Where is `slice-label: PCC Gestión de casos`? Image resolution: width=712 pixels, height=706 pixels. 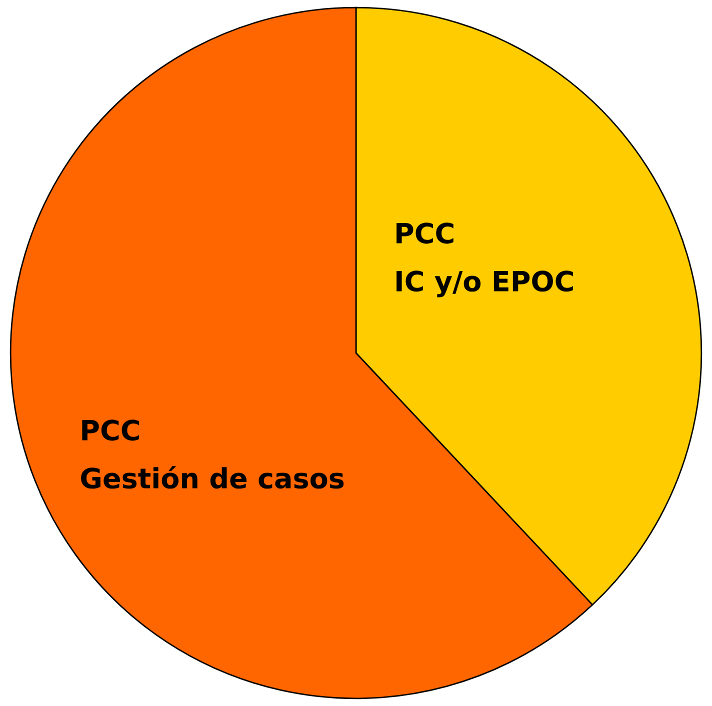 slice-label: PCC Gestión de casos is located at coordinates (212, 454).